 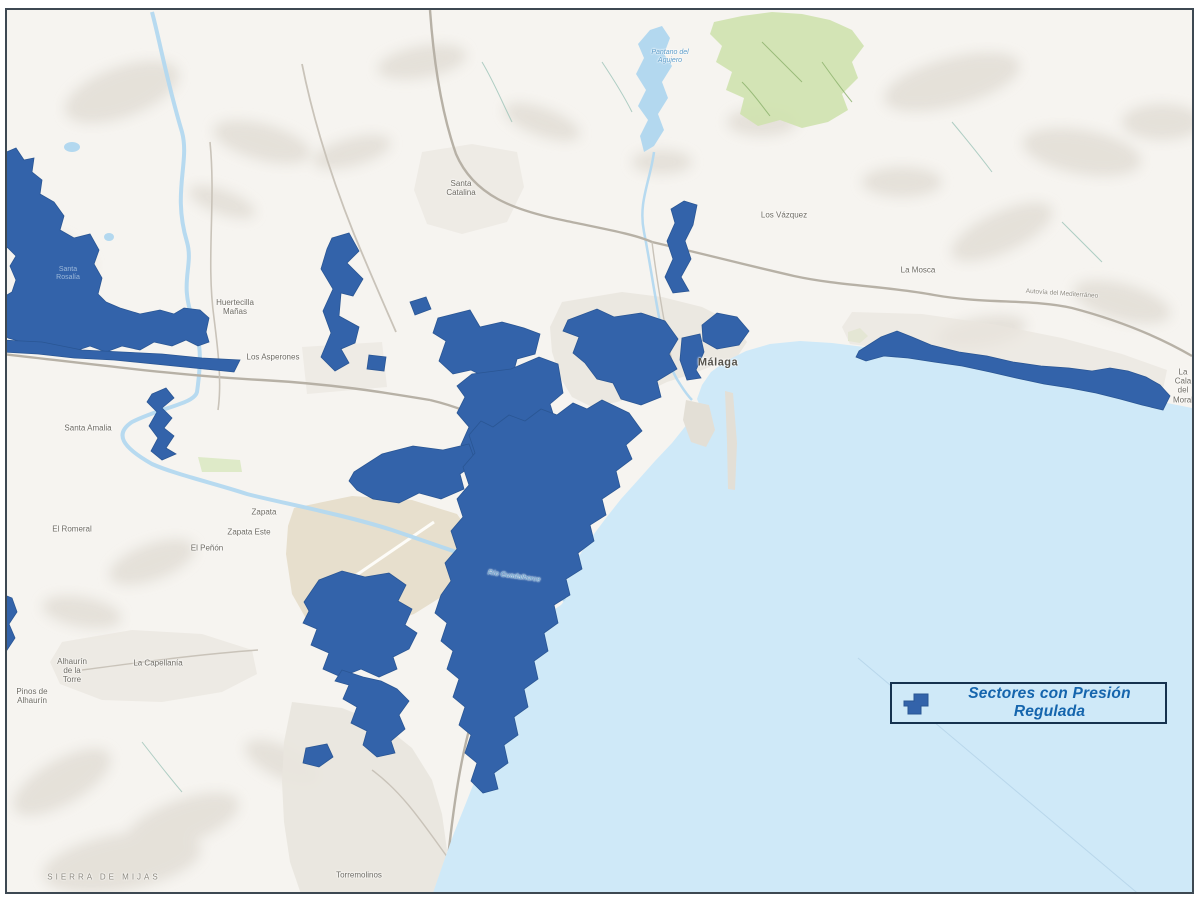 What do you see at coordinates (699, 423) in the screenshot?
I see `port-pier` at bounding box center [699, 423].